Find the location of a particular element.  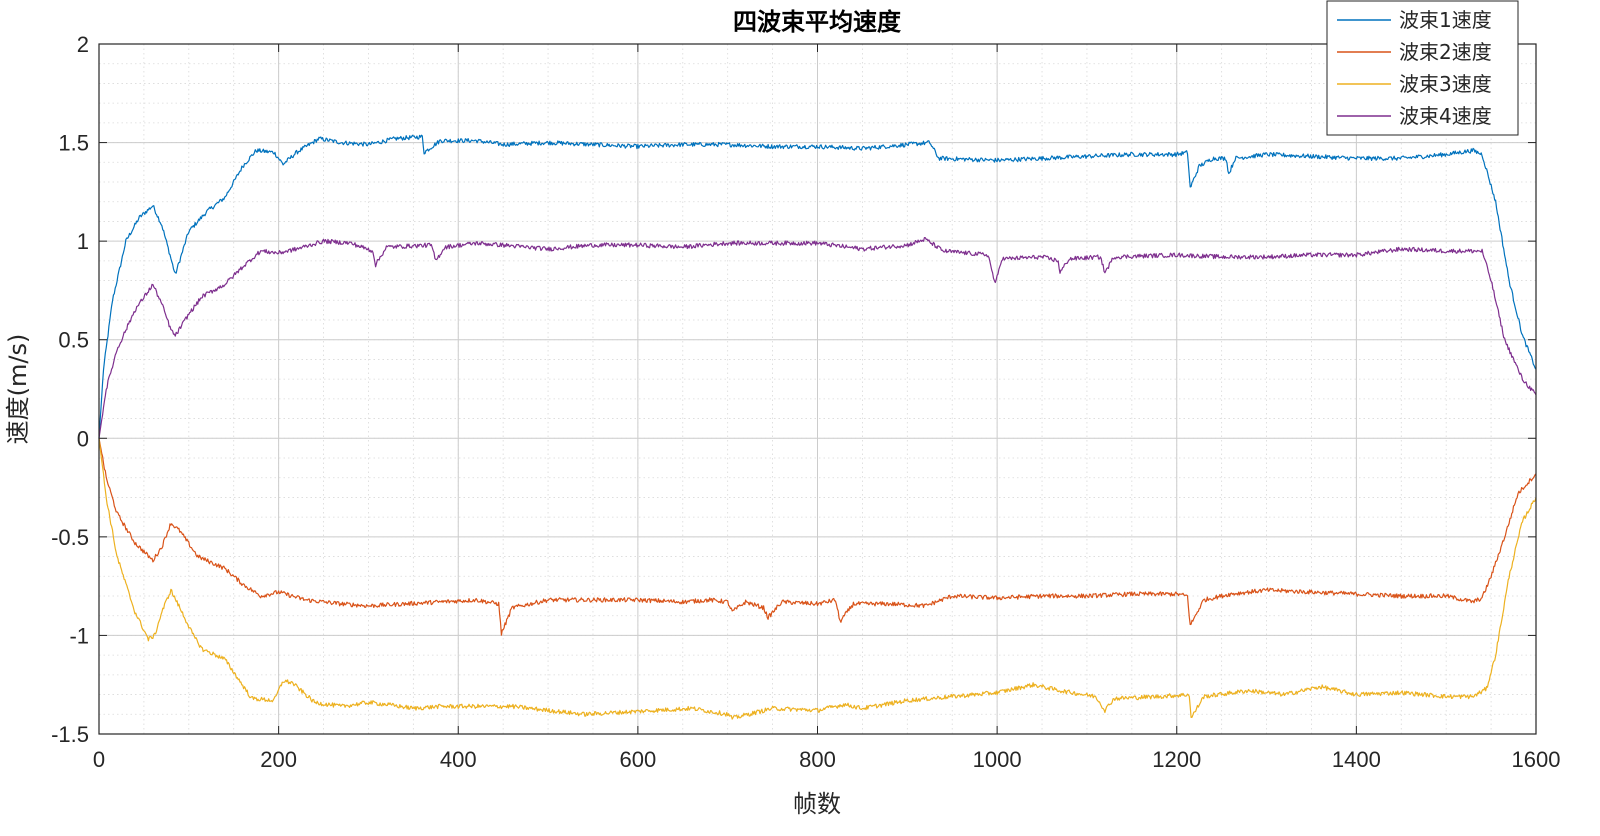

y-tick-label: 2 is located at coordinates (83, 44).